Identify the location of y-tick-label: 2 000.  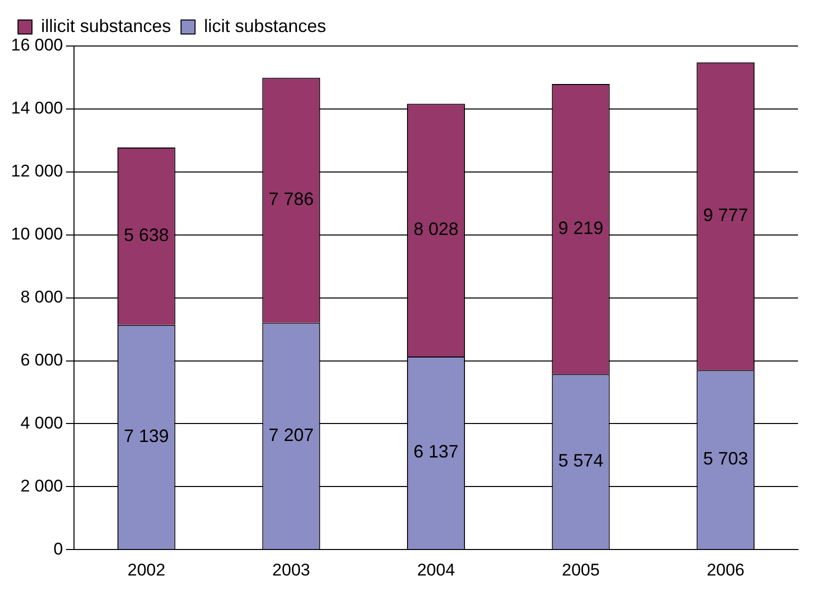
(41, 486).